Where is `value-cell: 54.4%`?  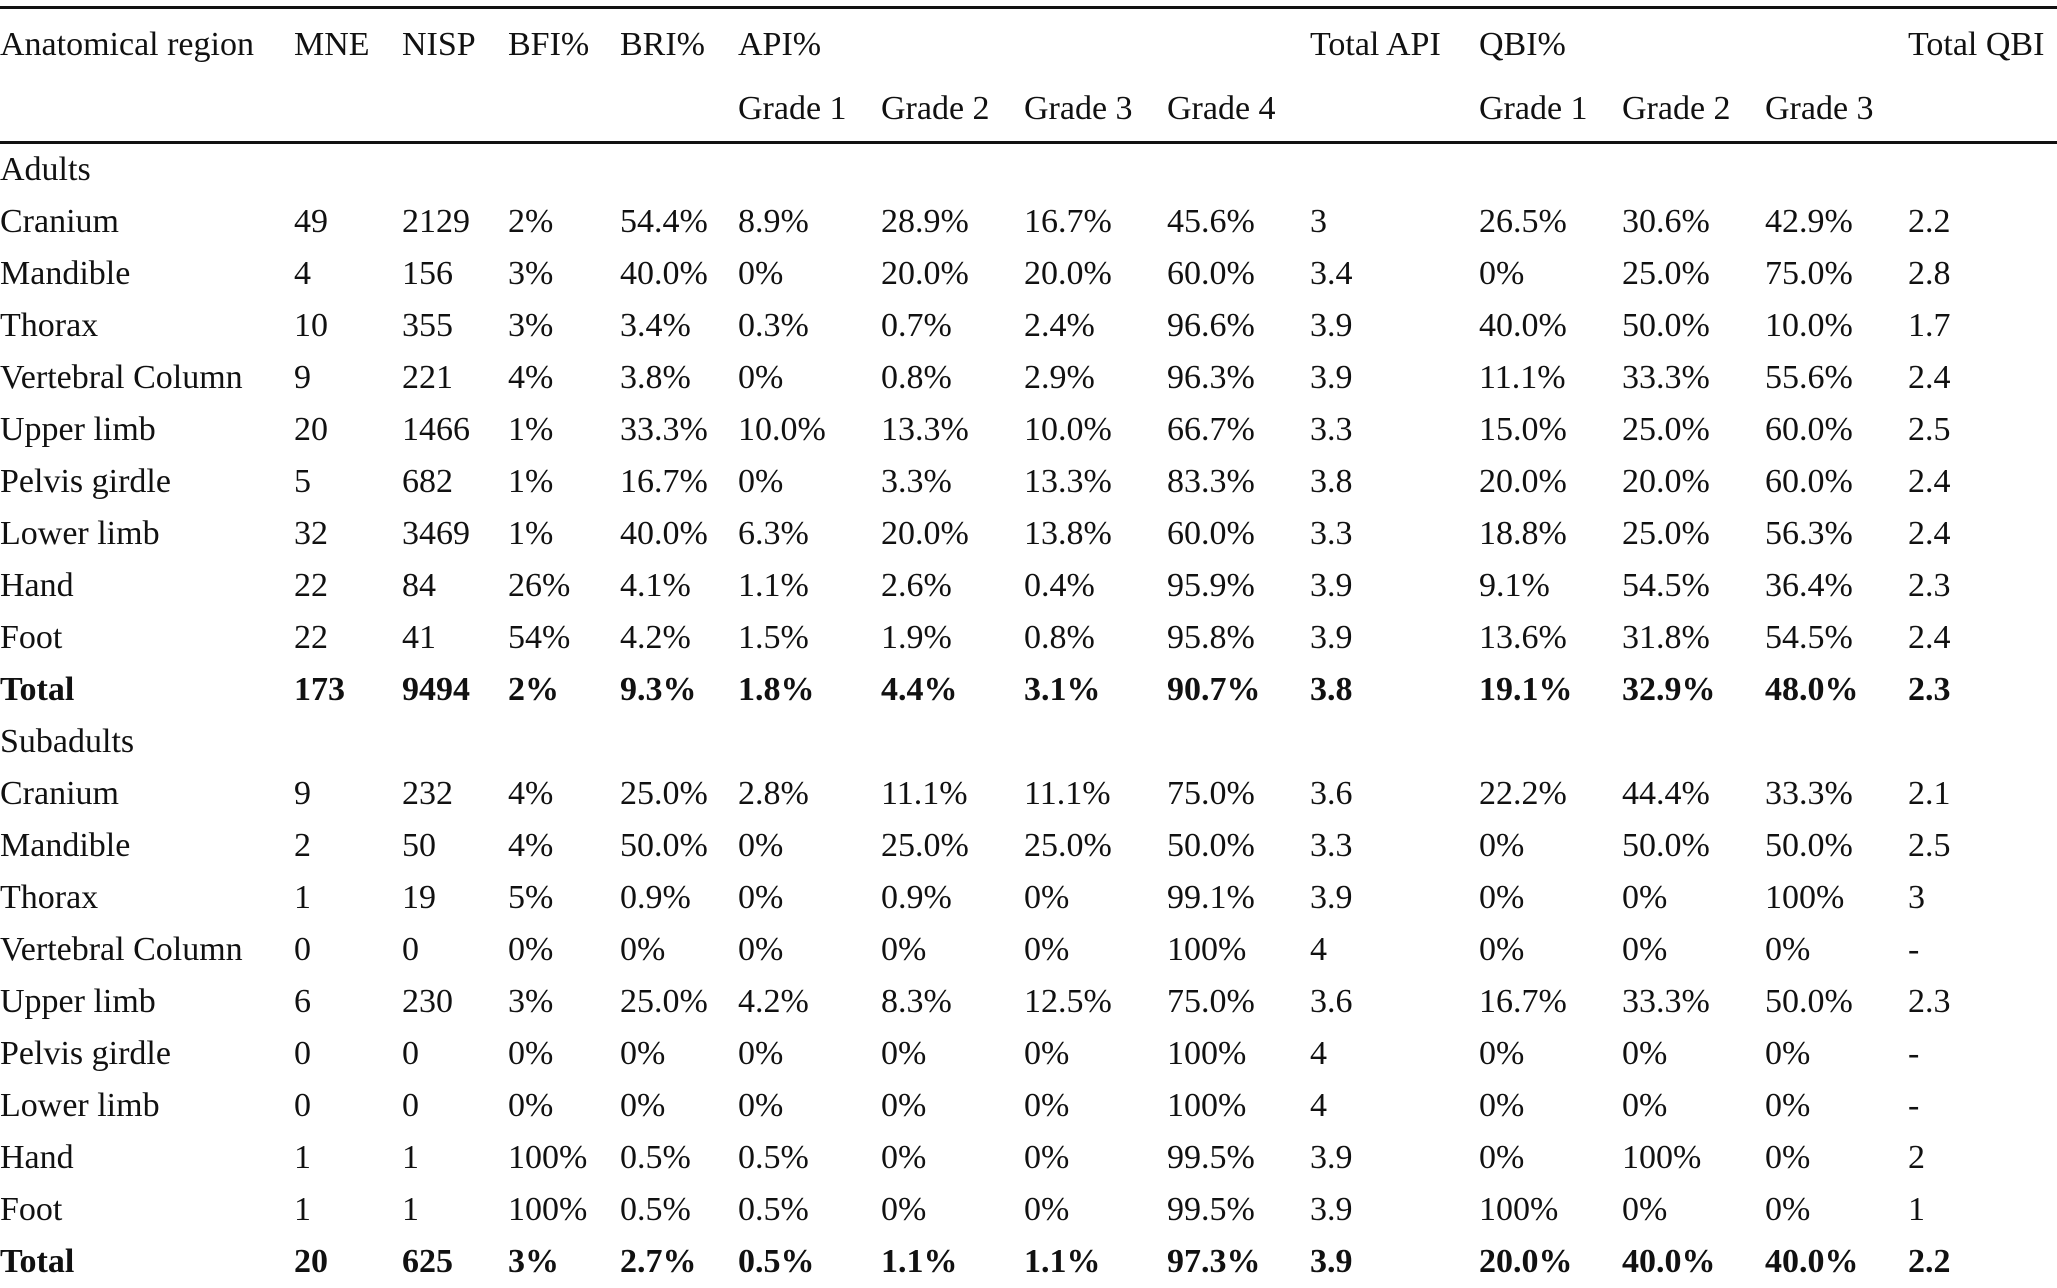 value-cell: 54.4% is located at coordinates (679, 222).